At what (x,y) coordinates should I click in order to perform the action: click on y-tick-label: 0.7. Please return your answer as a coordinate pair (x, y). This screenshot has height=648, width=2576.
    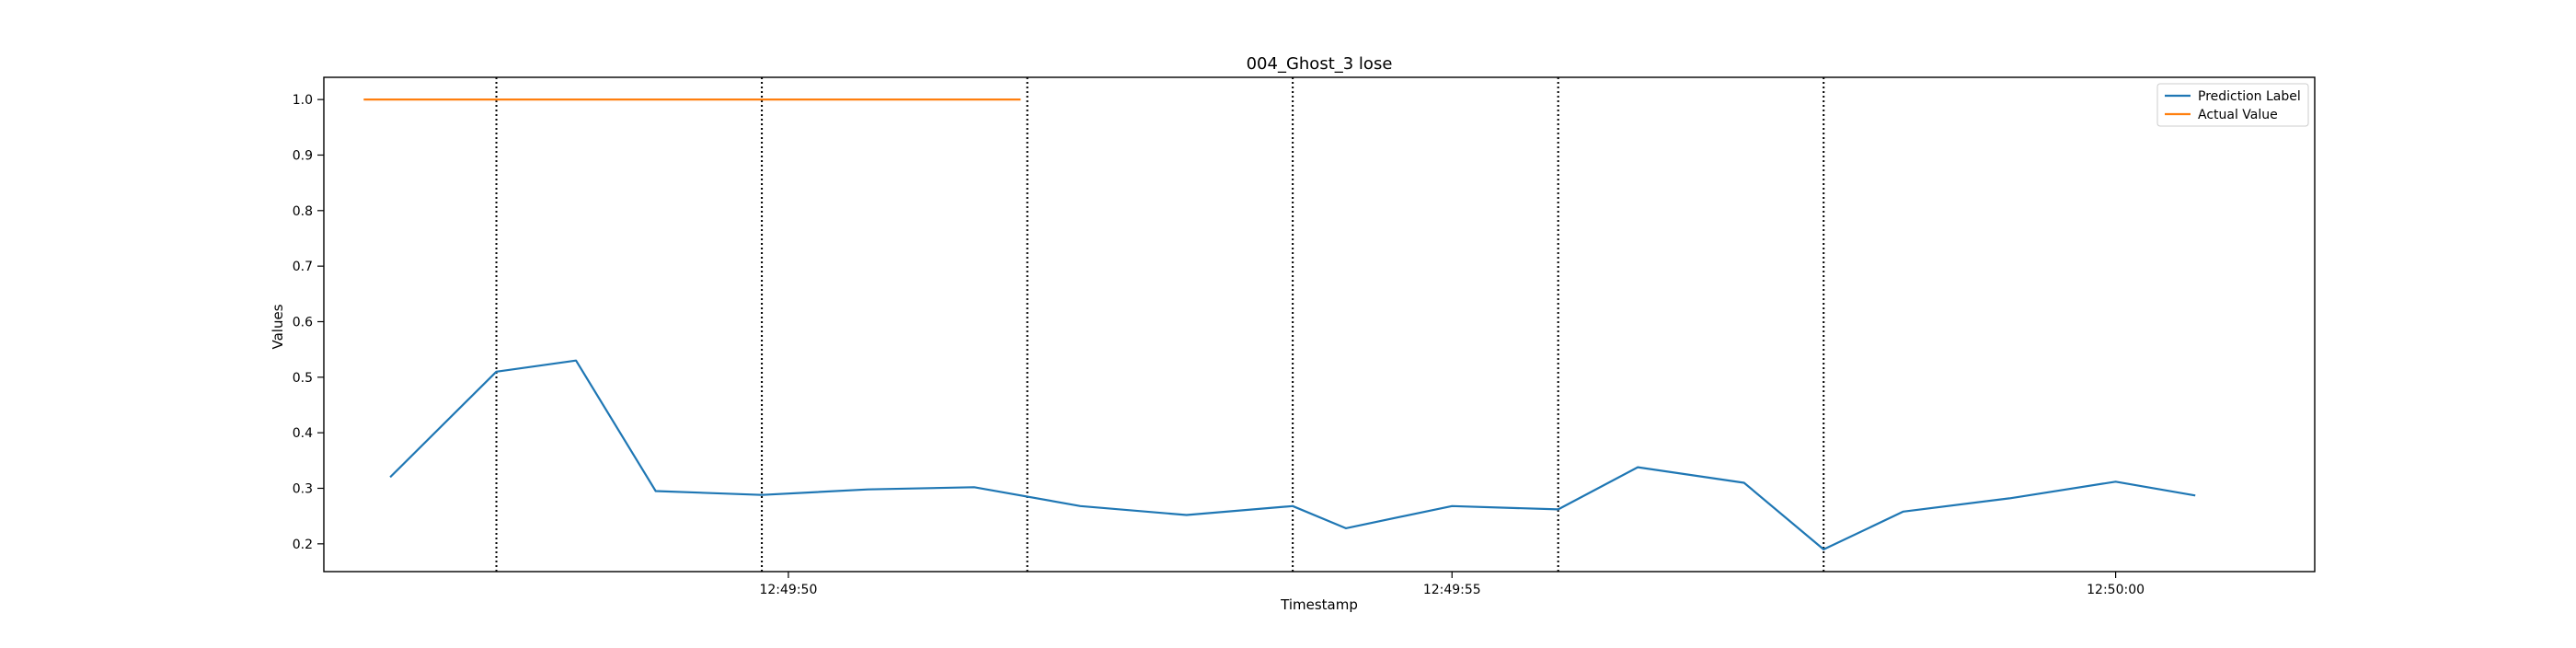
    Looking at the image, I should click on (303, 267).